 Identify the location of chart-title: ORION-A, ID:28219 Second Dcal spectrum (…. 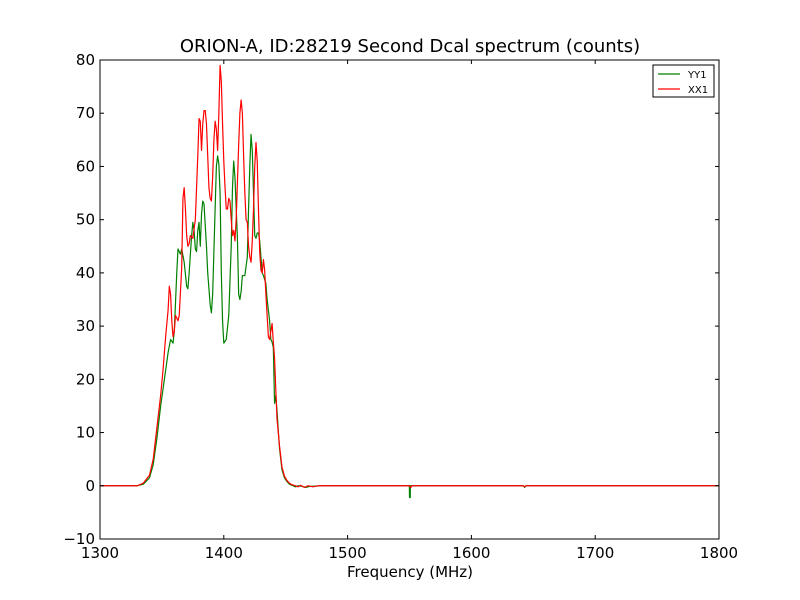
(410, 46).